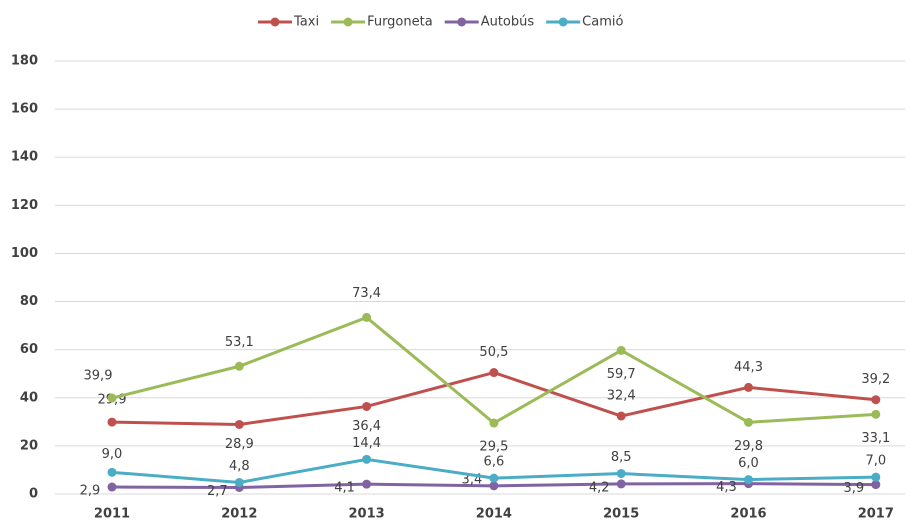 Image resolution: width=923 pixels, height=526 pixels. What do you see at coordinates (239, 466) in the screenshot?
I see `data-label: 4,8` at bounding box center [239, 466].